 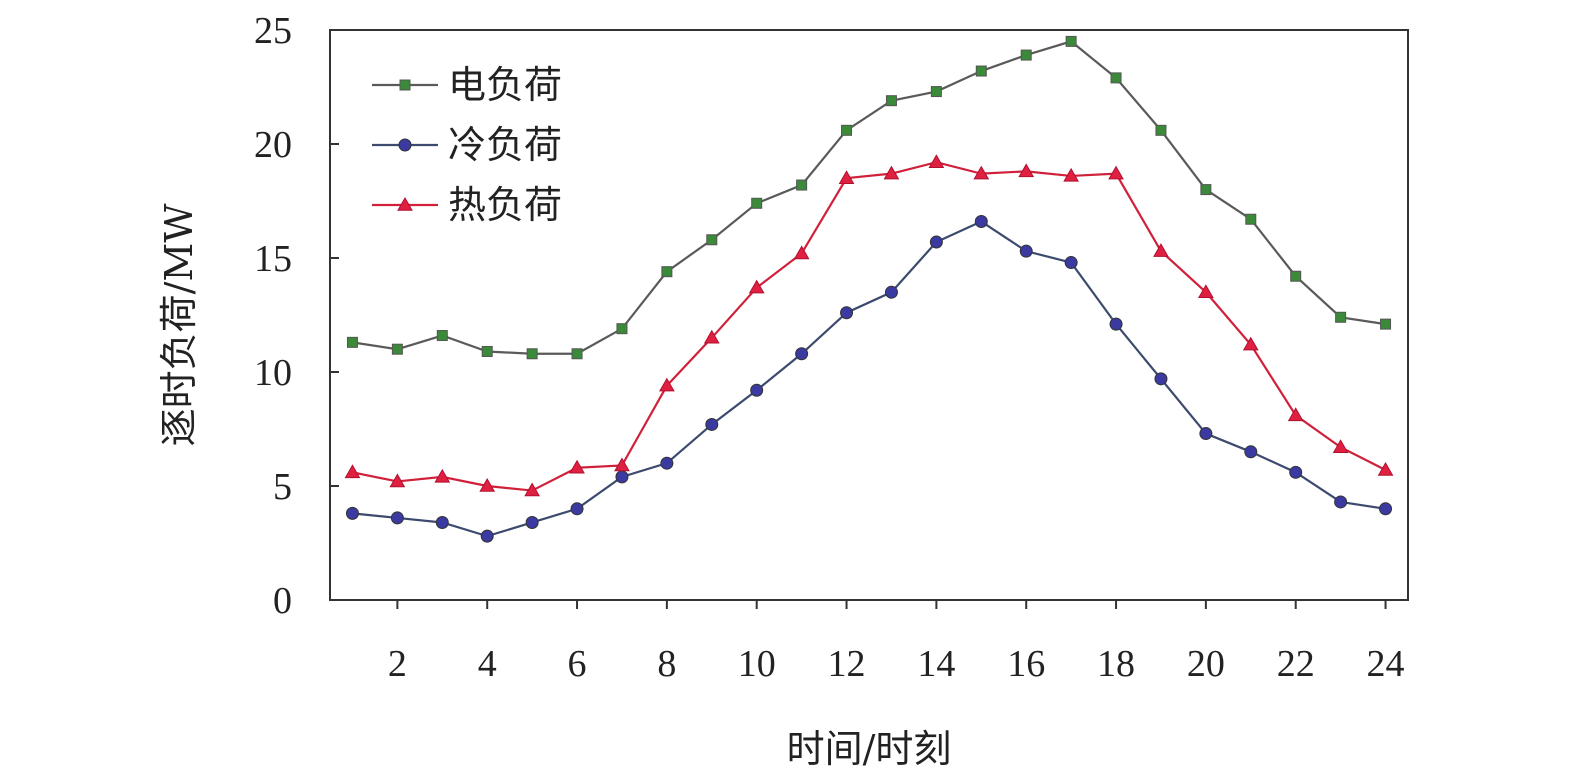 I want to click on x-tick-label: 2, so click(x=397, y=664).